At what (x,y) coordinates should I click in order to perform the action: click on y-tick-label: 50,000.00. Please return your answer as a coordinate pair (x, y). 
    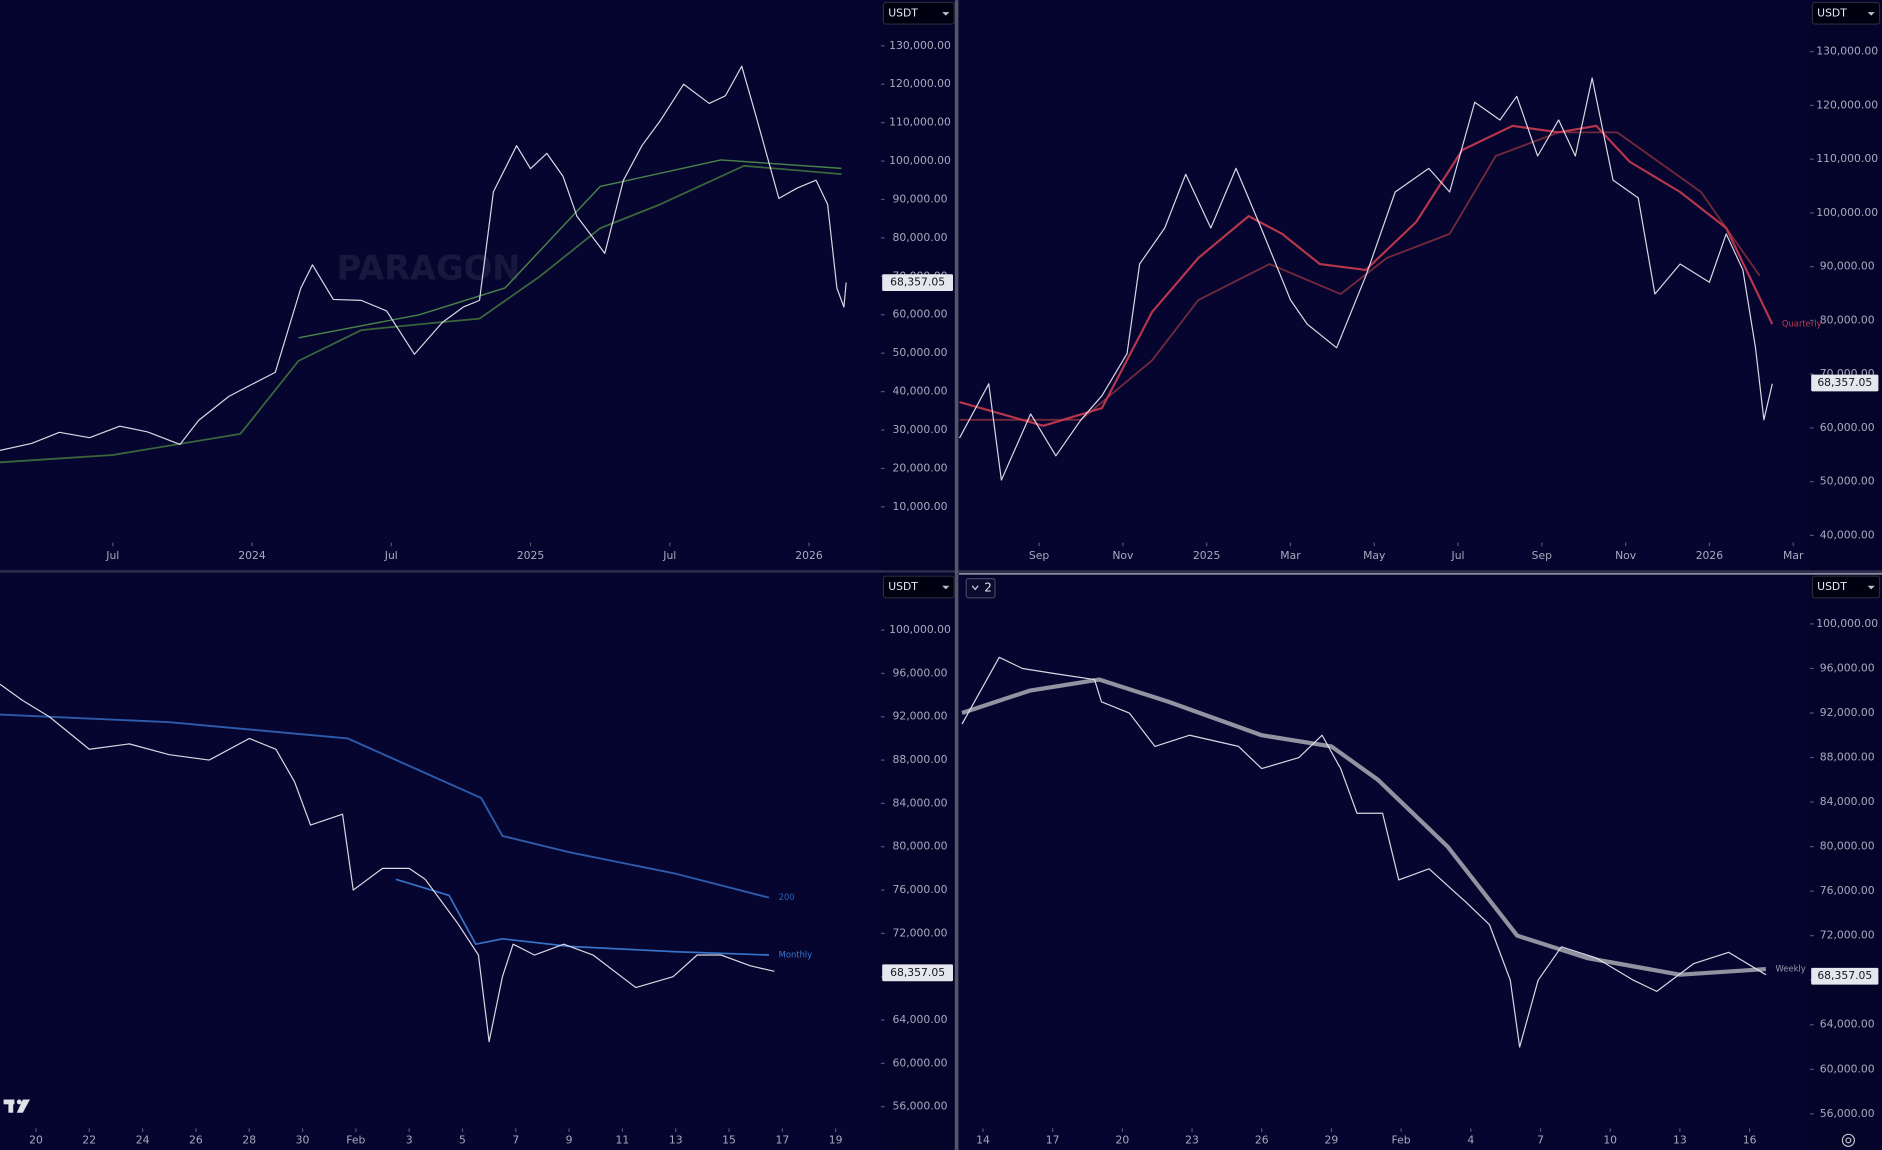
    Looking at the image, I should click on (920, 352).